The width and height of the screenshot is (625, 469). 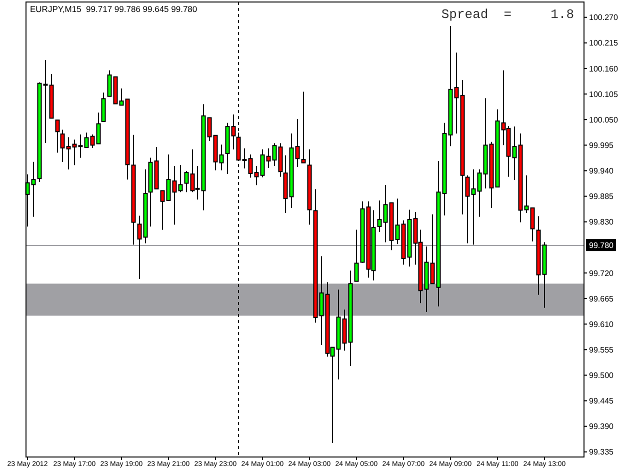 What do you see at coordinates (601, 452) in the screenshot?
I see `y-tick-label: 99.335` at bounding box center [601, 452].